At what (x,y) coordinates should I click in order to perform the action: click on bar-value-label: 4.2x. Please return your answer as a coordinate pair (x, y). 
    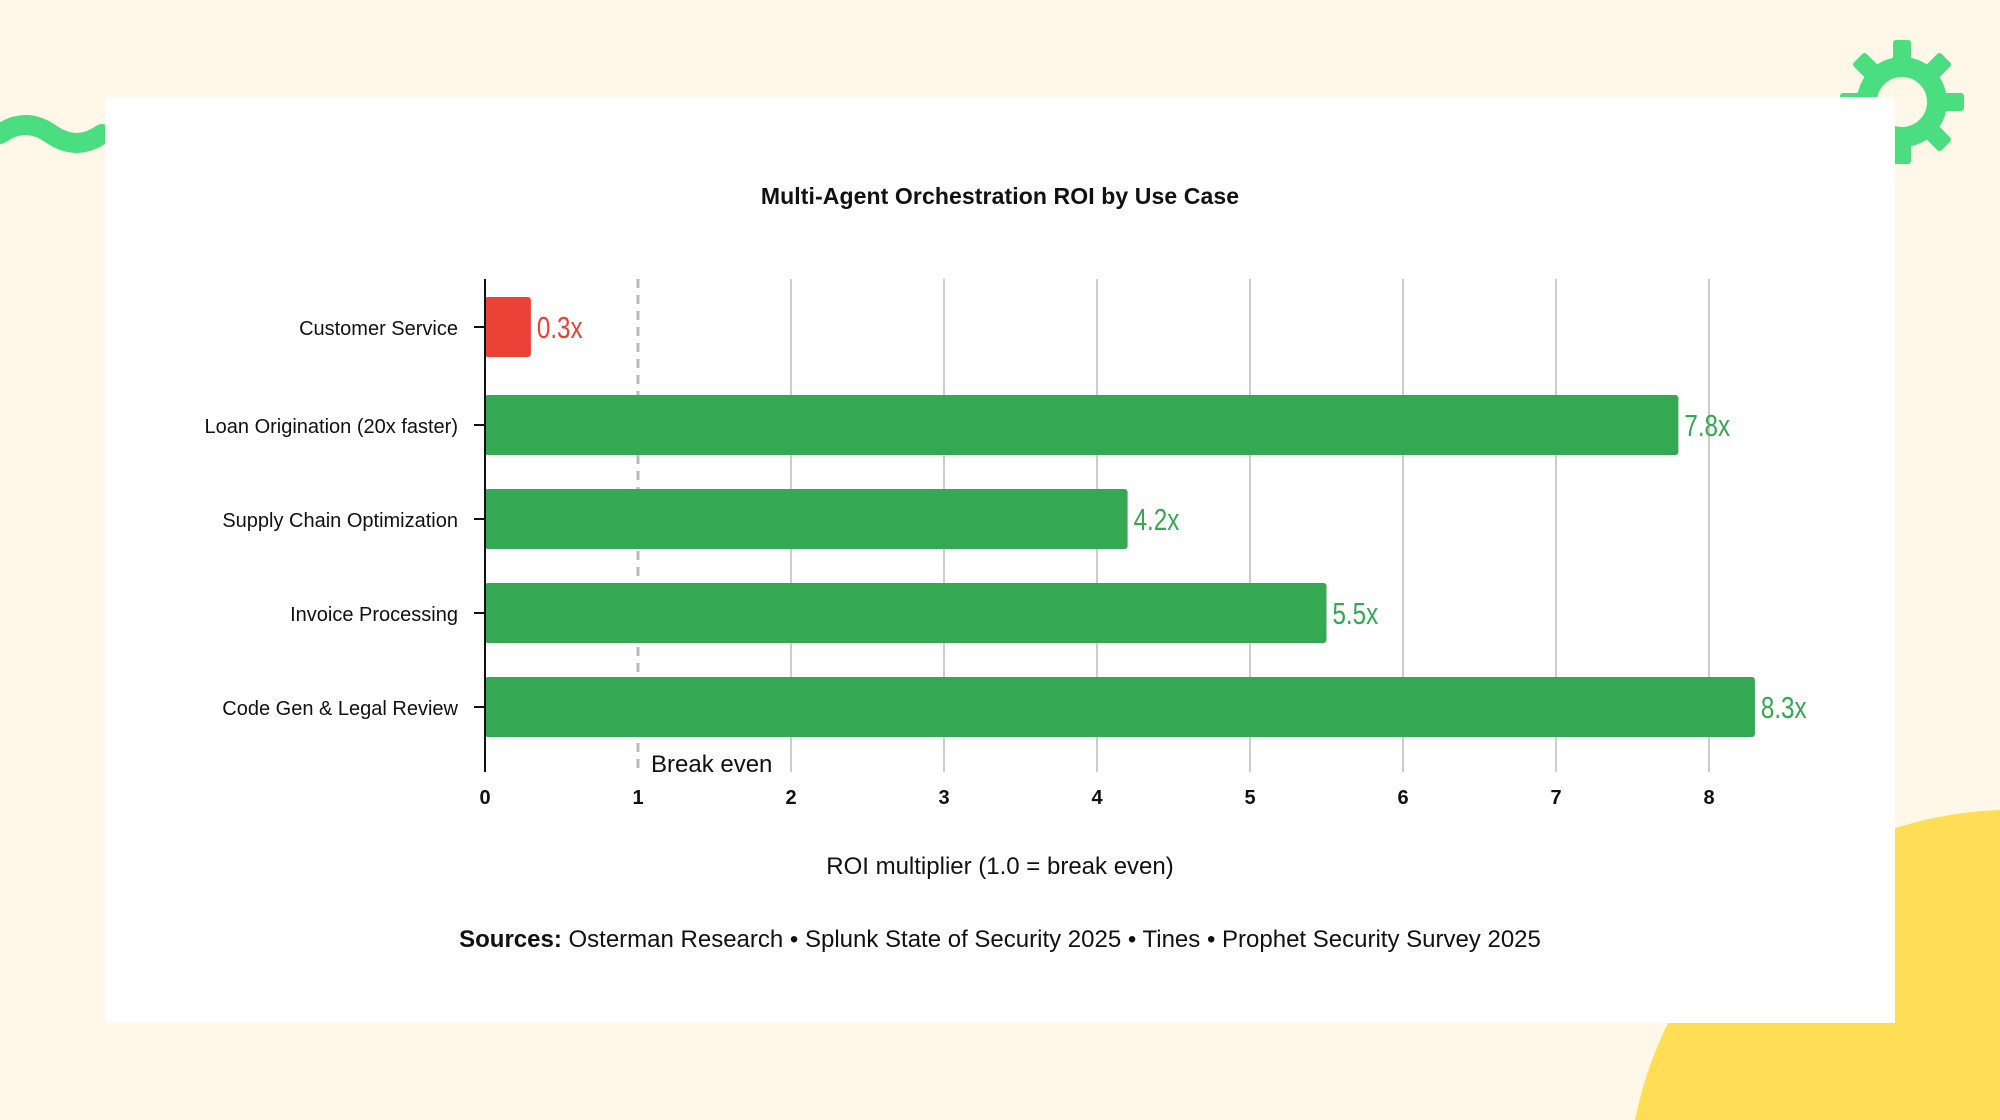
    Looking at the image, I should click on (1157, 519).